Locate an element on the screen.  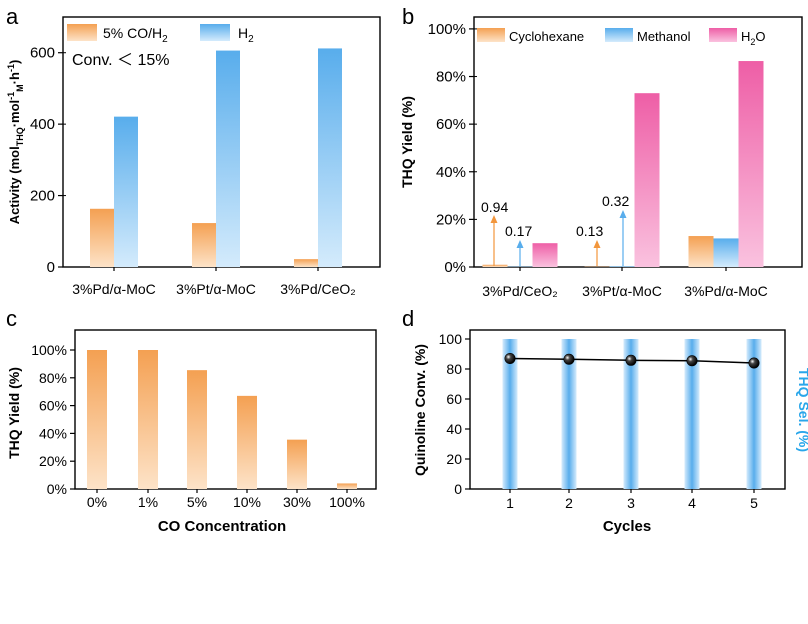
x-tick-label: 30% is located at coordinates (297, 502).